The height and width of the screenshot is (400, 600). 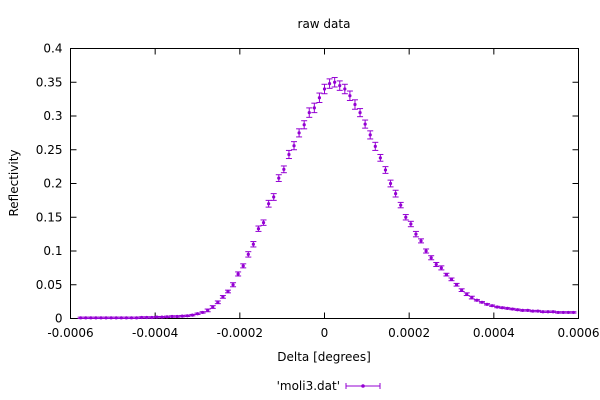 What do you see at coordinates (363, 386) in the screenshot?
I see `legend-marker` at bounding box center [363, 386].